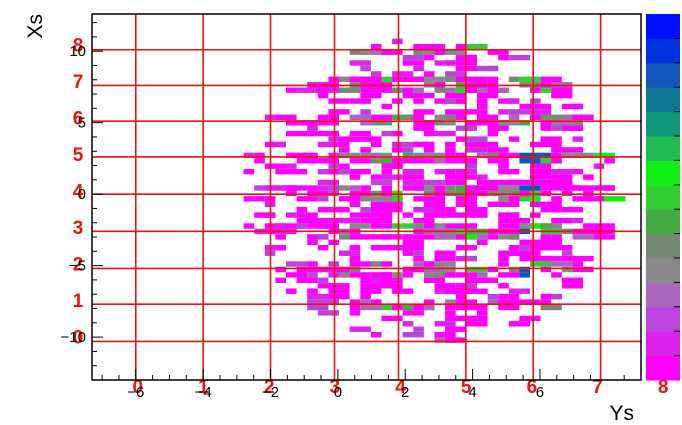 This screenshot has height=425, width=682. What do you see at coordinates (270, 392) in the screenshot?
I see `x-tick-label: −2` at bounding box center [270, 392].